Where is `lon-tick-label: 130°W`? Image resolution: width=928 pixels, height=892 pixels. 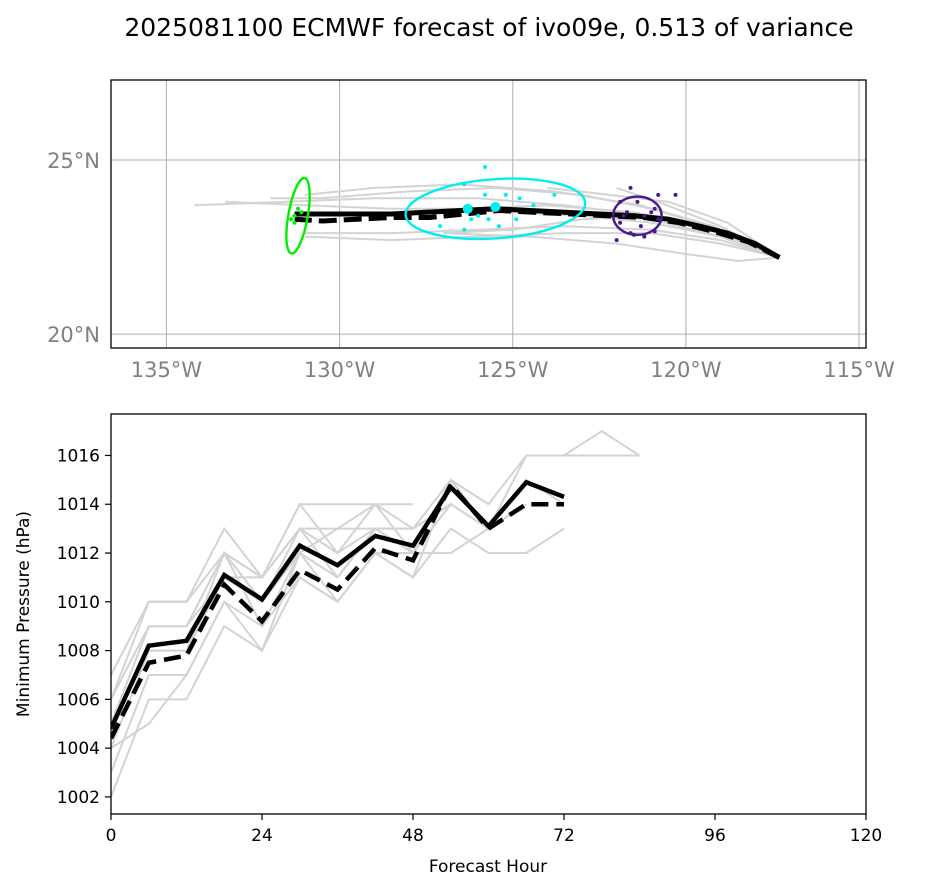 lon-tick-label: 130°W is located at coordinates (340, 370).